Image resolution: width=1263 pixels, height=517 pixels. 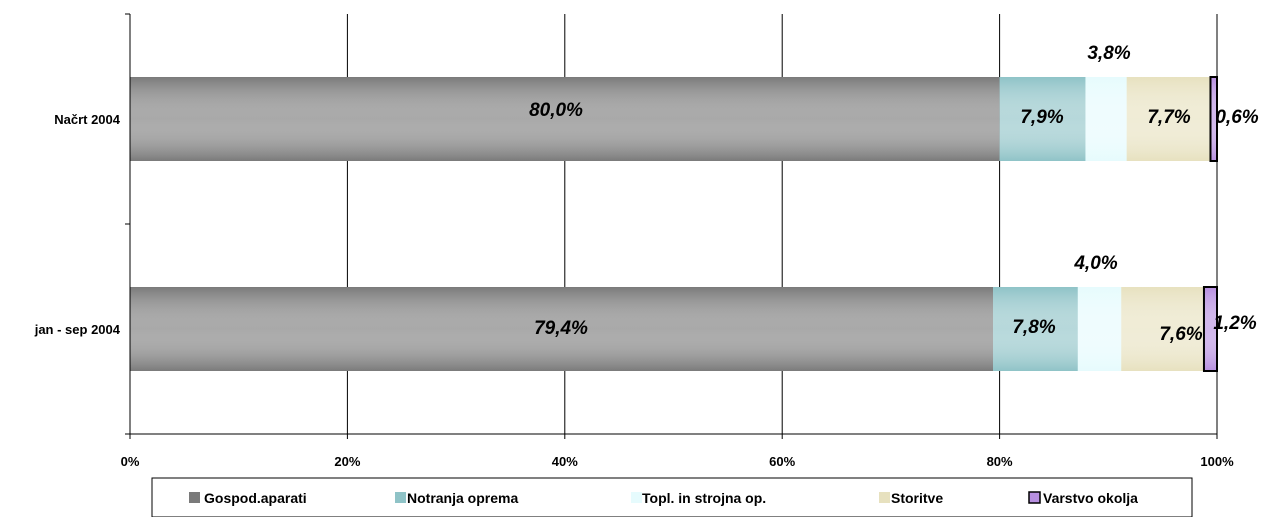 I want to click on data-label: 79,4%, so click(x=561, y=328).